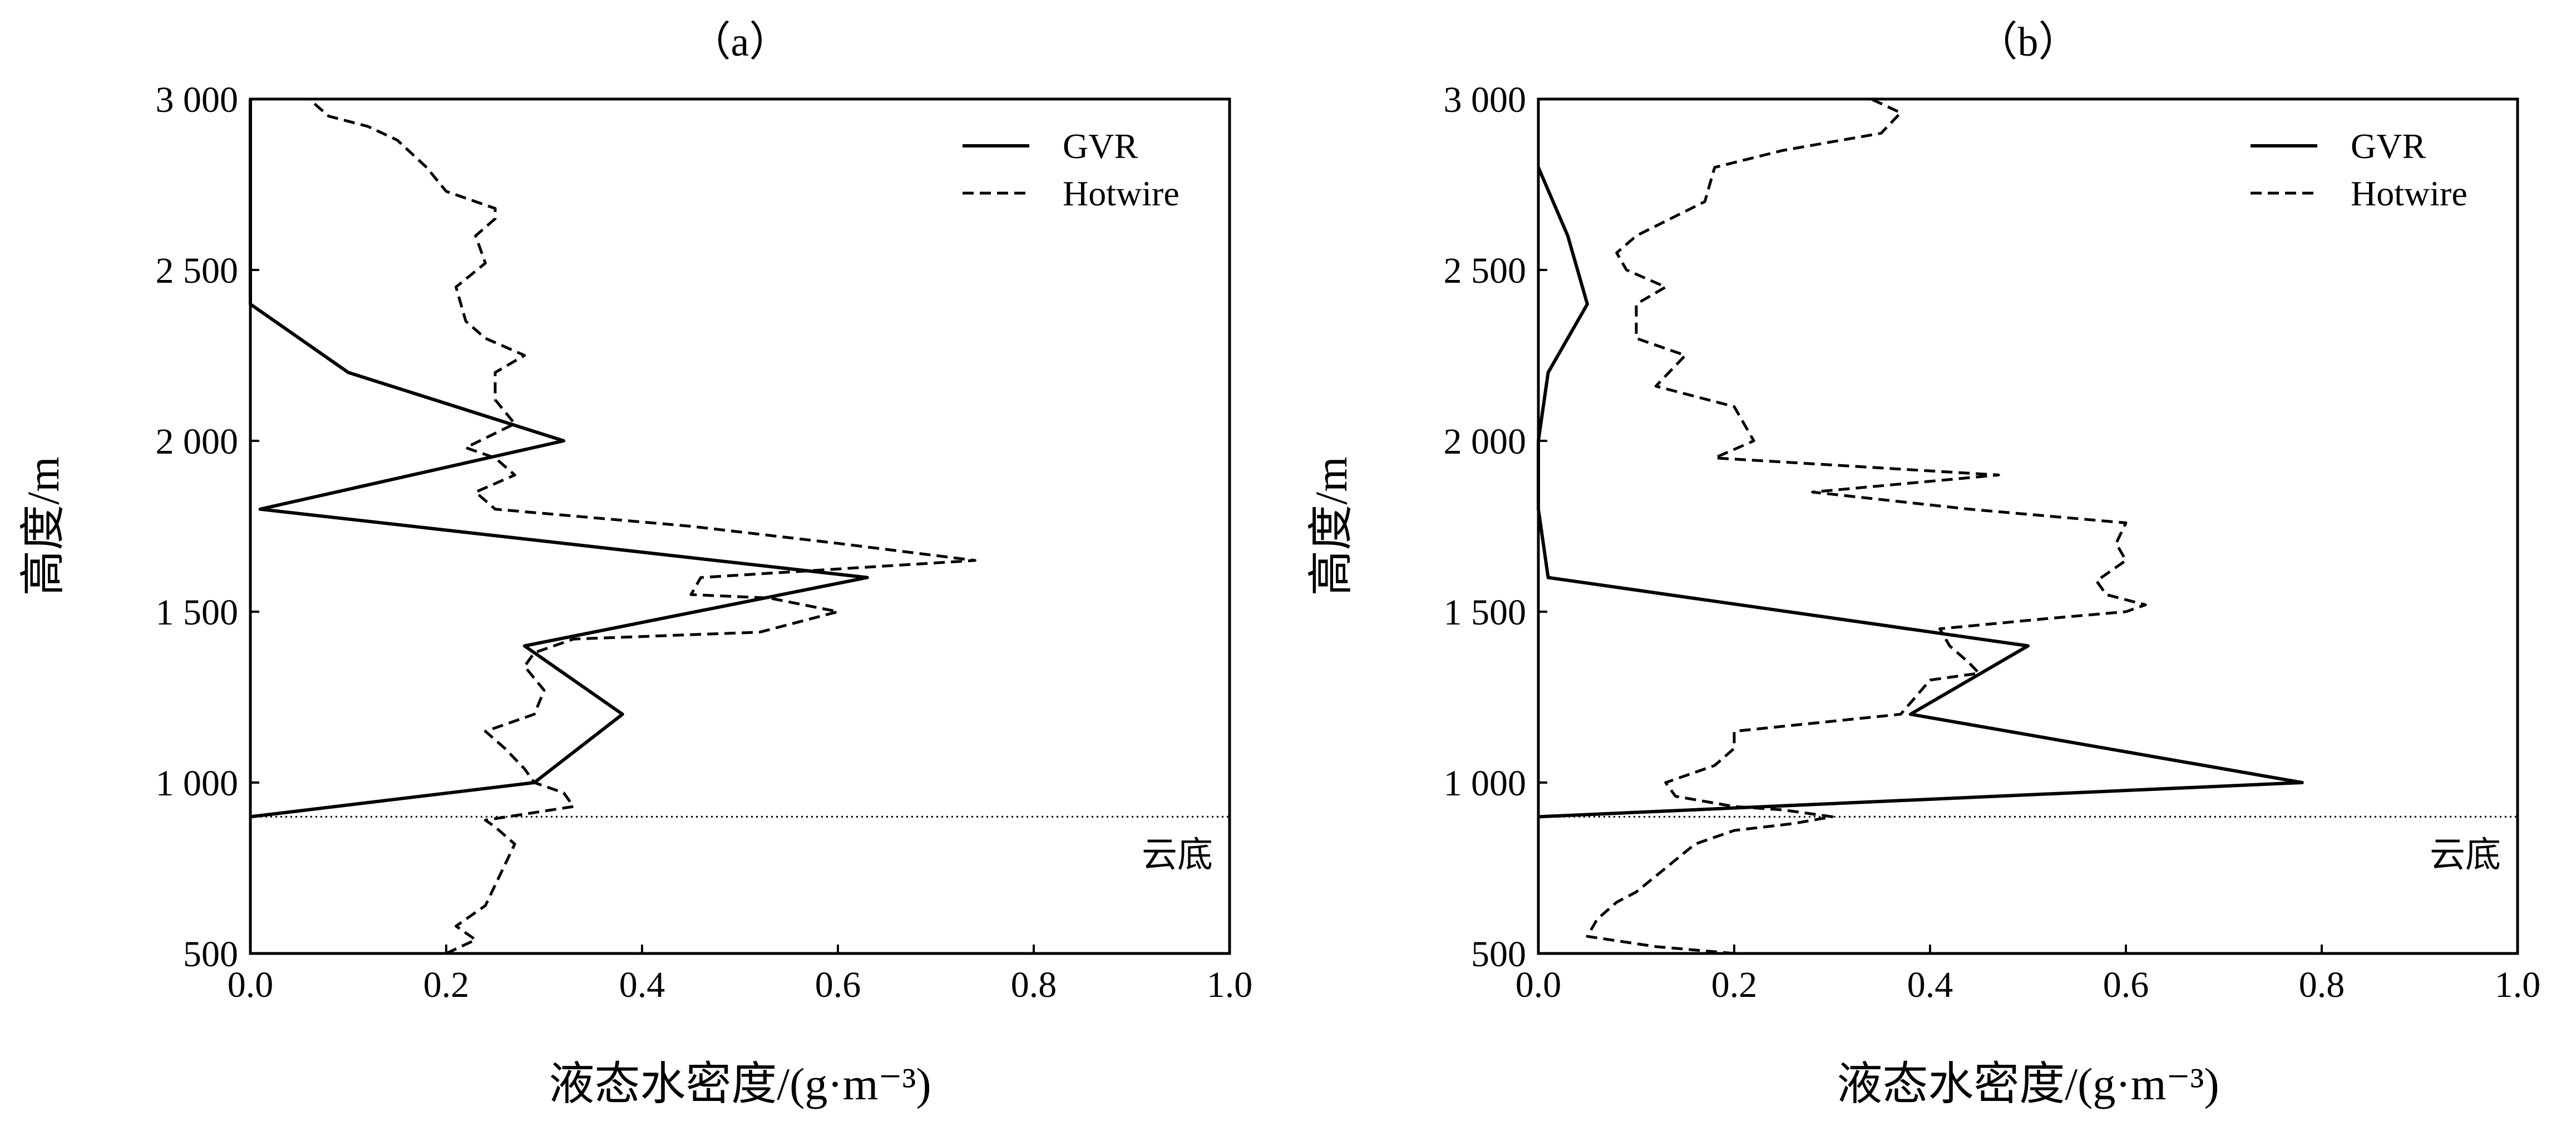 The image size is (2576, 1126). Describe the element at coordinates (2029, 42) in the screenshot. I see `panel-label: （b）` at that location.